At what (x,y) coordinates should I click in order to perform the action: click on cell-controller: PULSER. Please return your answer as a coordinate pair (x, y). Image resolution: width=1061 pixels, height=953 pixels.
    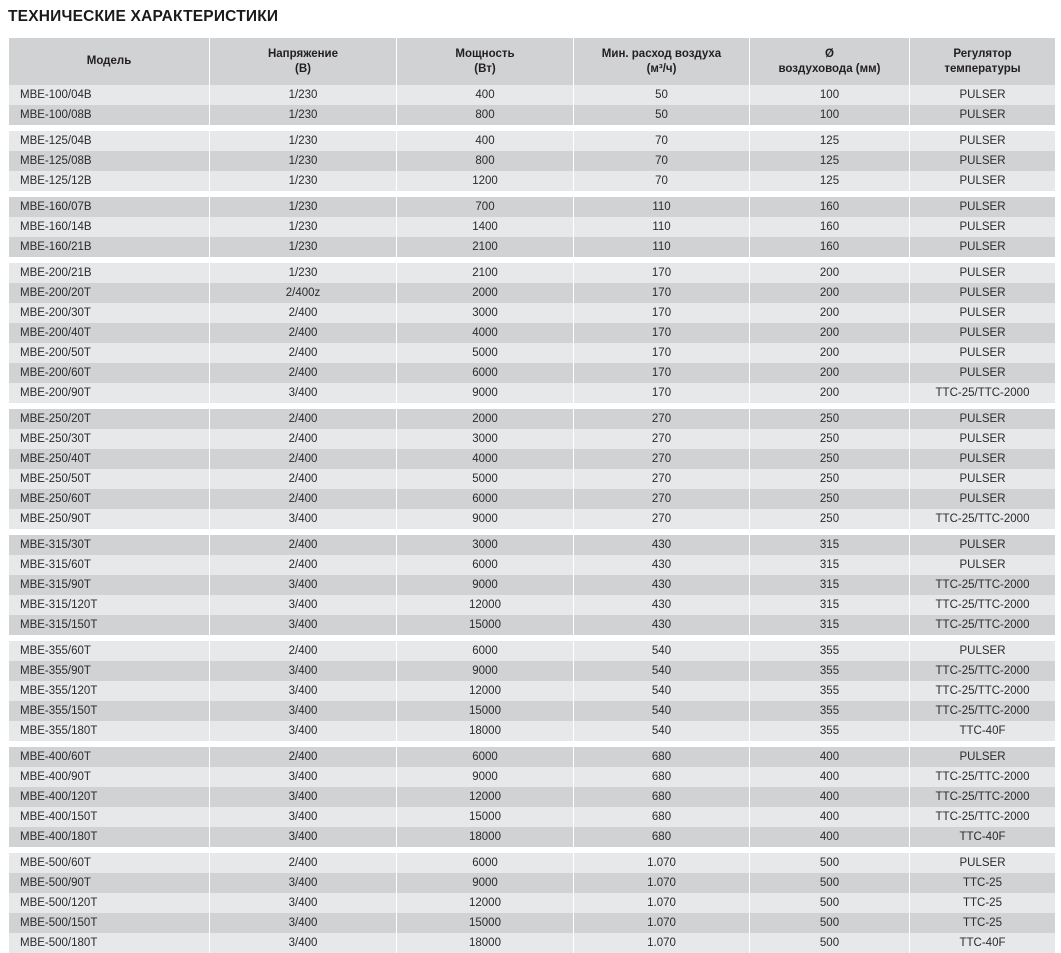
    Looking at the image, I should click on (982, 247).